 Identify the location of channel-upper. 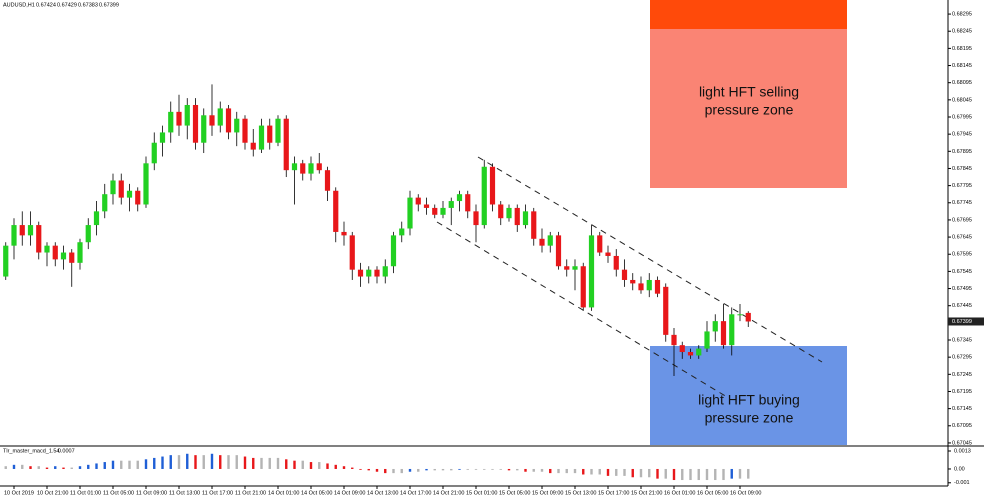
(650, 259).